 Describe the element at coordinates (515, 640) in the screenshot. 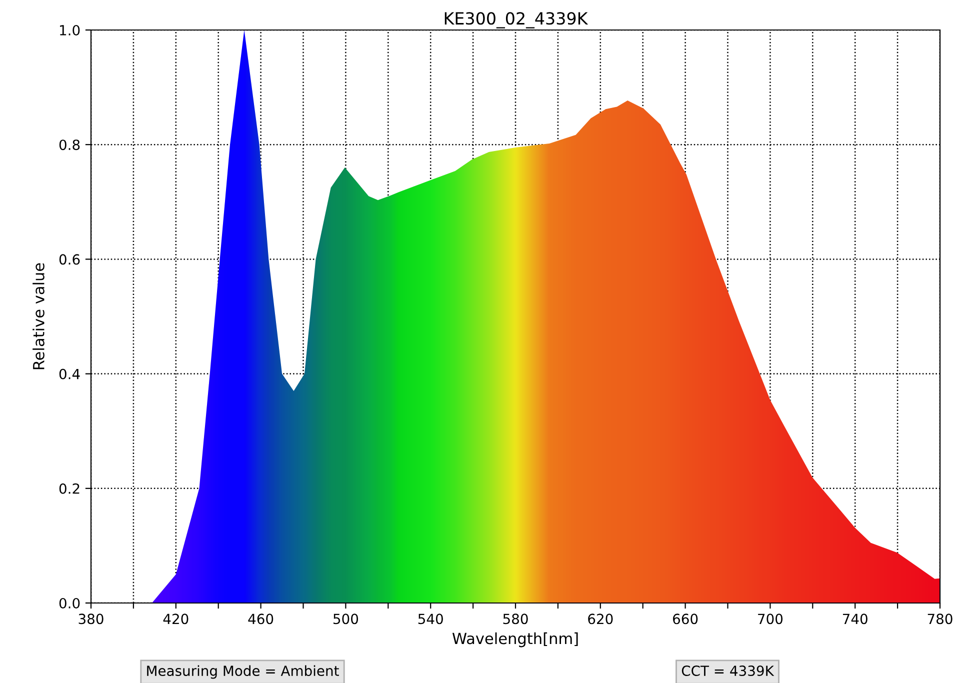

I see `x-axis-title: Wavelength[nm]` at that location.